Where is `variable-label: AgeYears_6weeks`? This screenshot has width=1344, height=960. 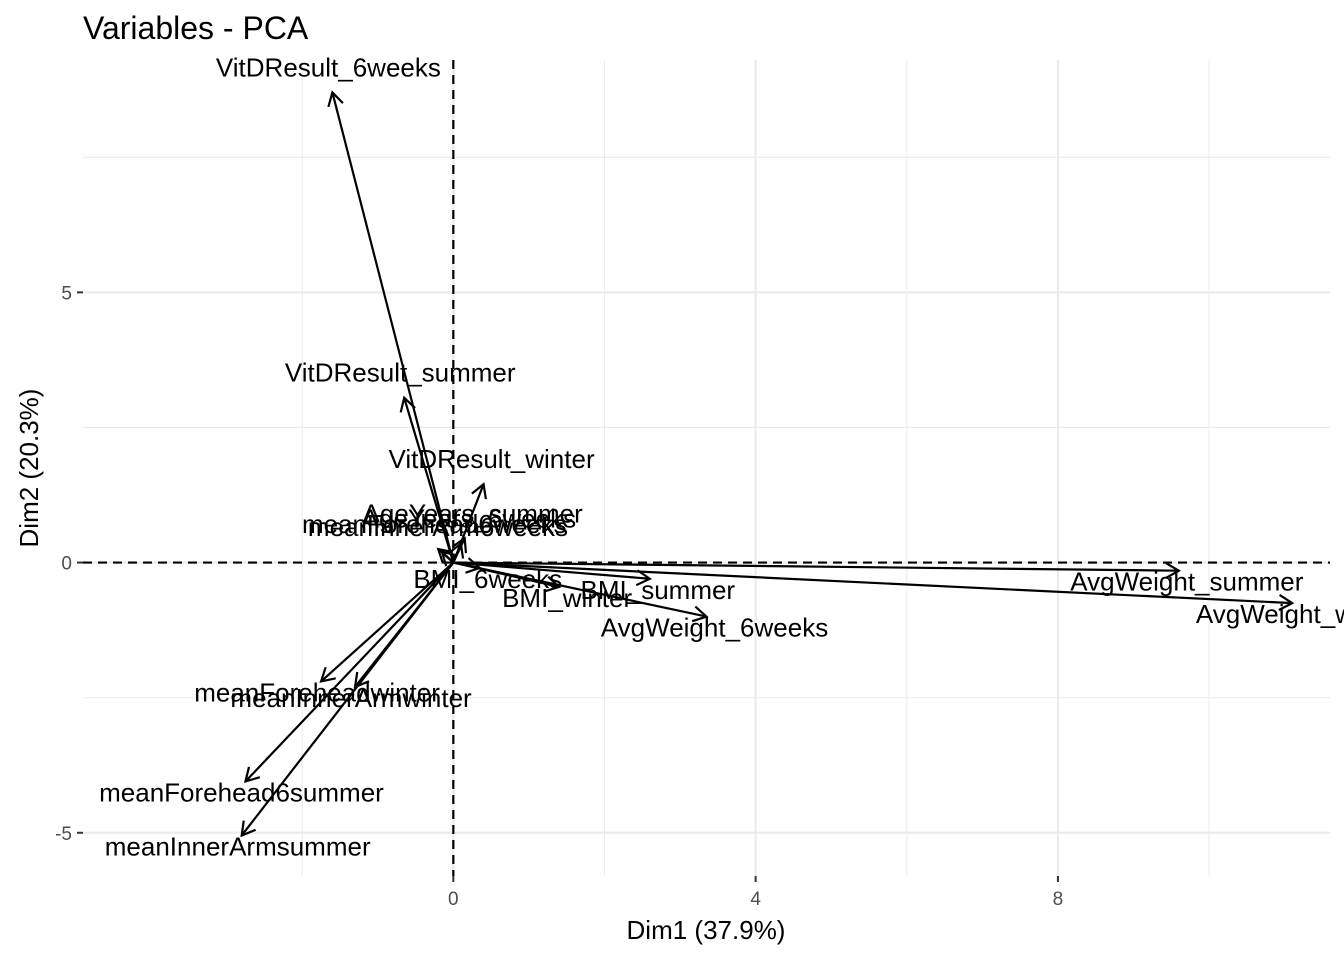 variable-label: AgeYears_6weeks is located at coordinates (469, 519).